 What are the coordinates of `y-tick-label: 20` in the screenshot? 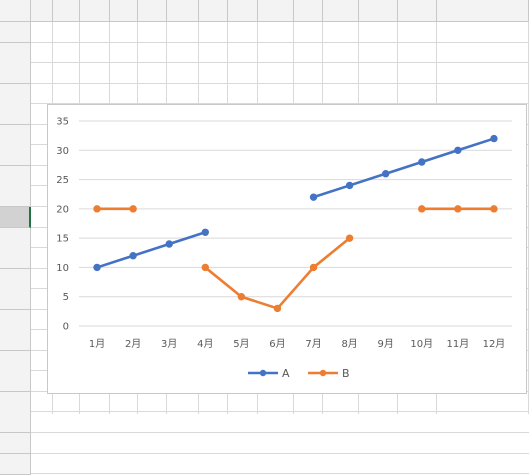 It's located at (62, 209).